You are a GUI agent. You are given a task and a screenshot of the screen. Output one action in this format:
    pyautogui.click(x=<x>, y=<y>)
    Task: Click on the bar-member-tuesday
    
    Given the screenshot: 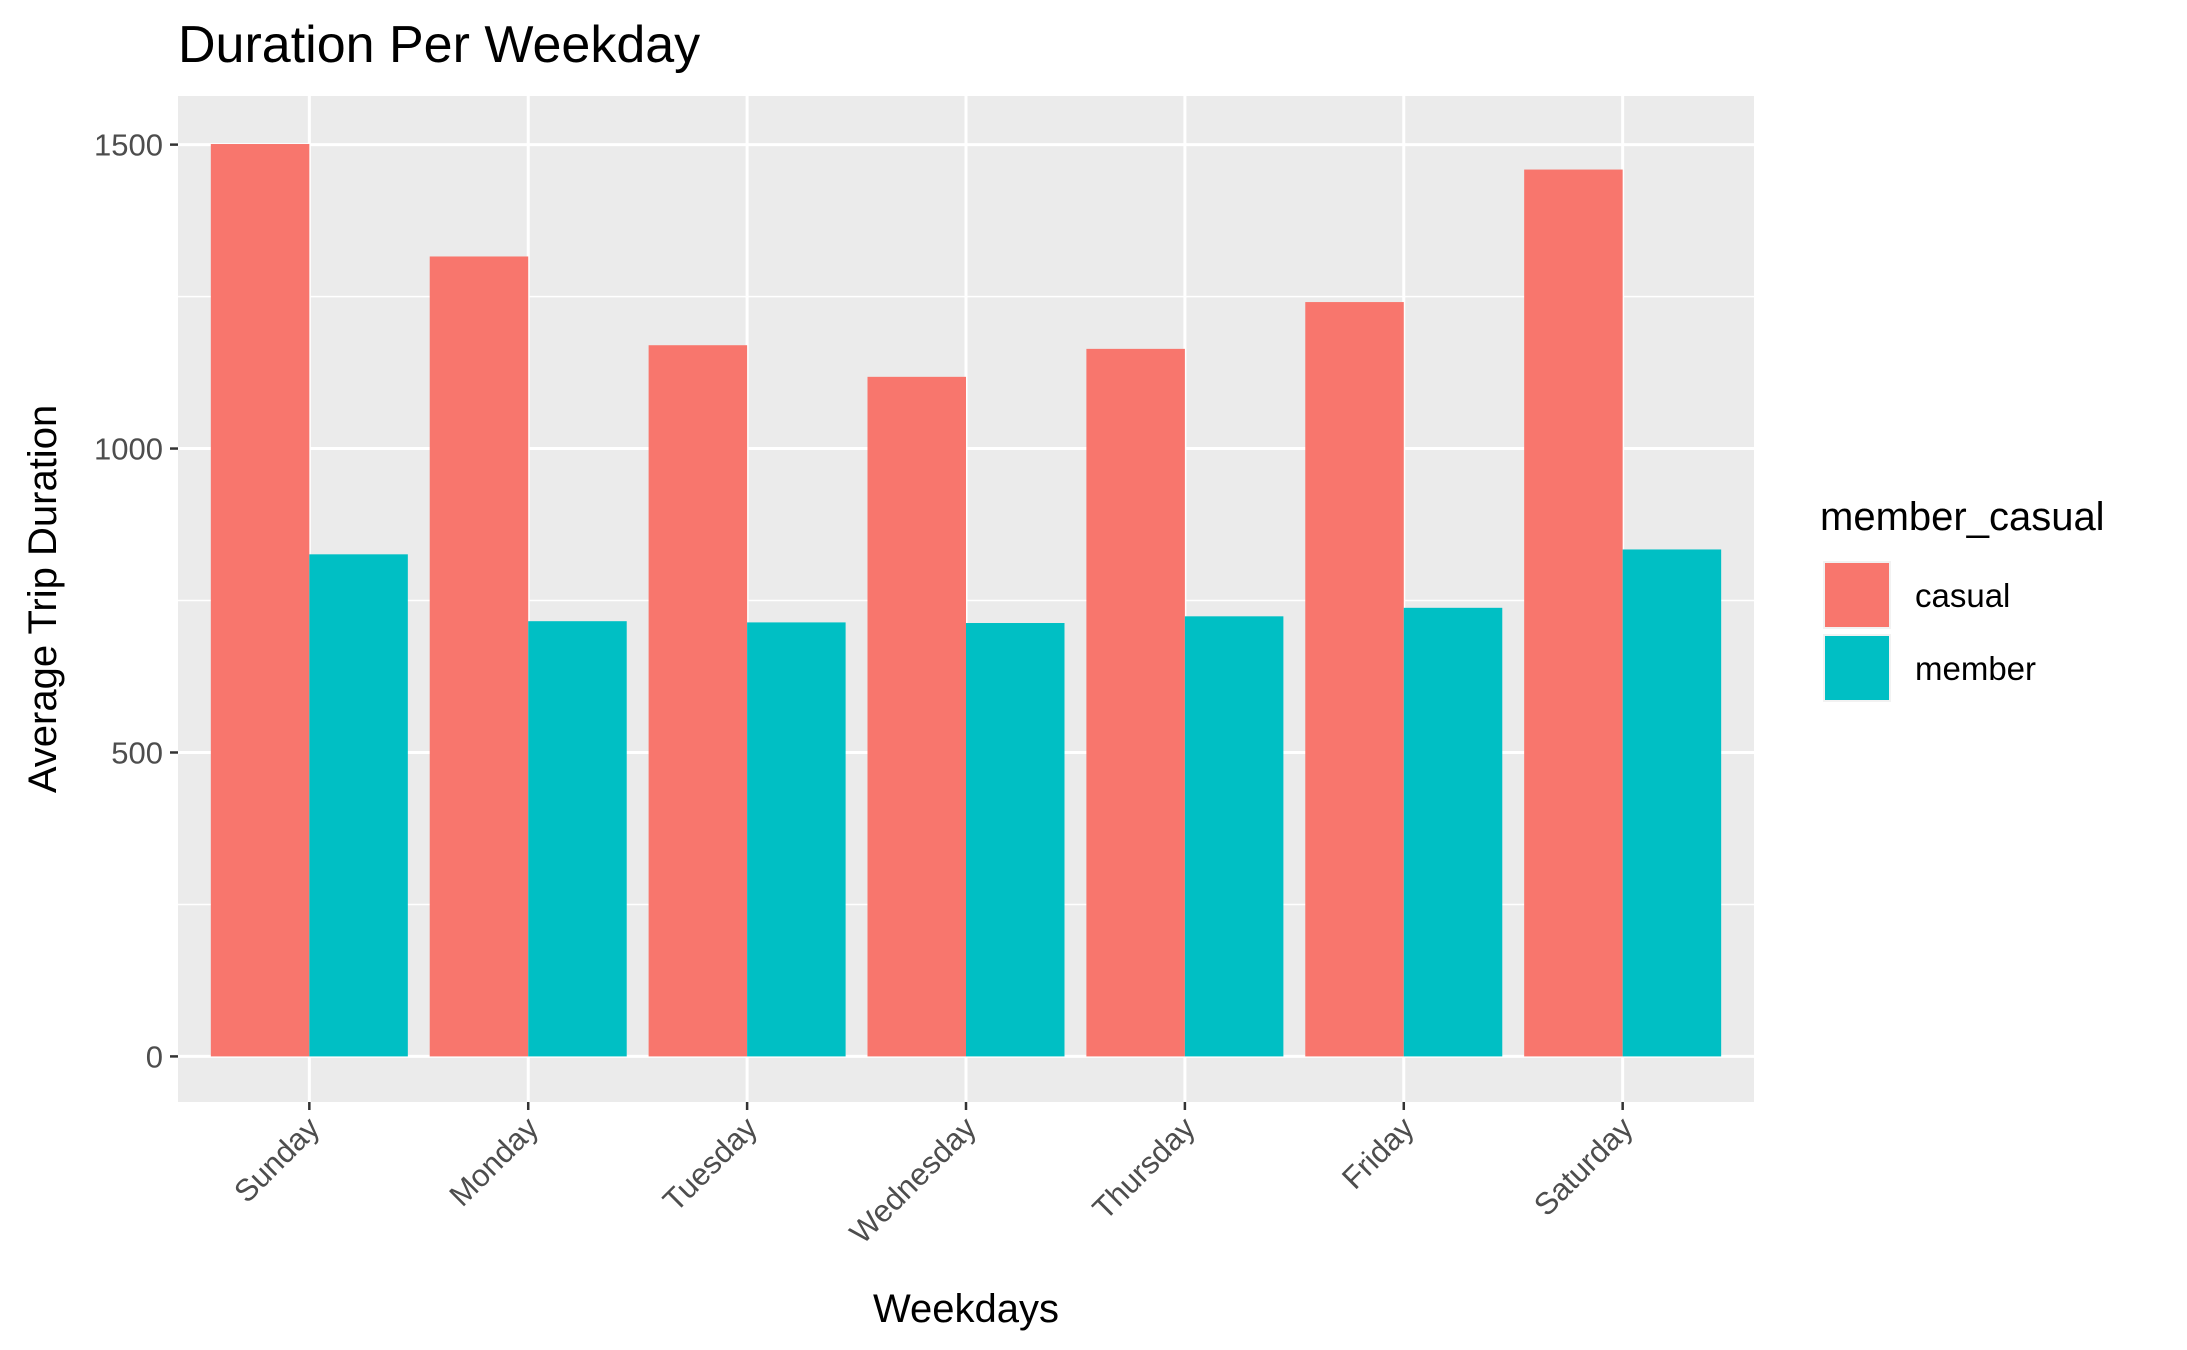 What is the action you would take?
    pyautogui.click(x=796, y=839)
    